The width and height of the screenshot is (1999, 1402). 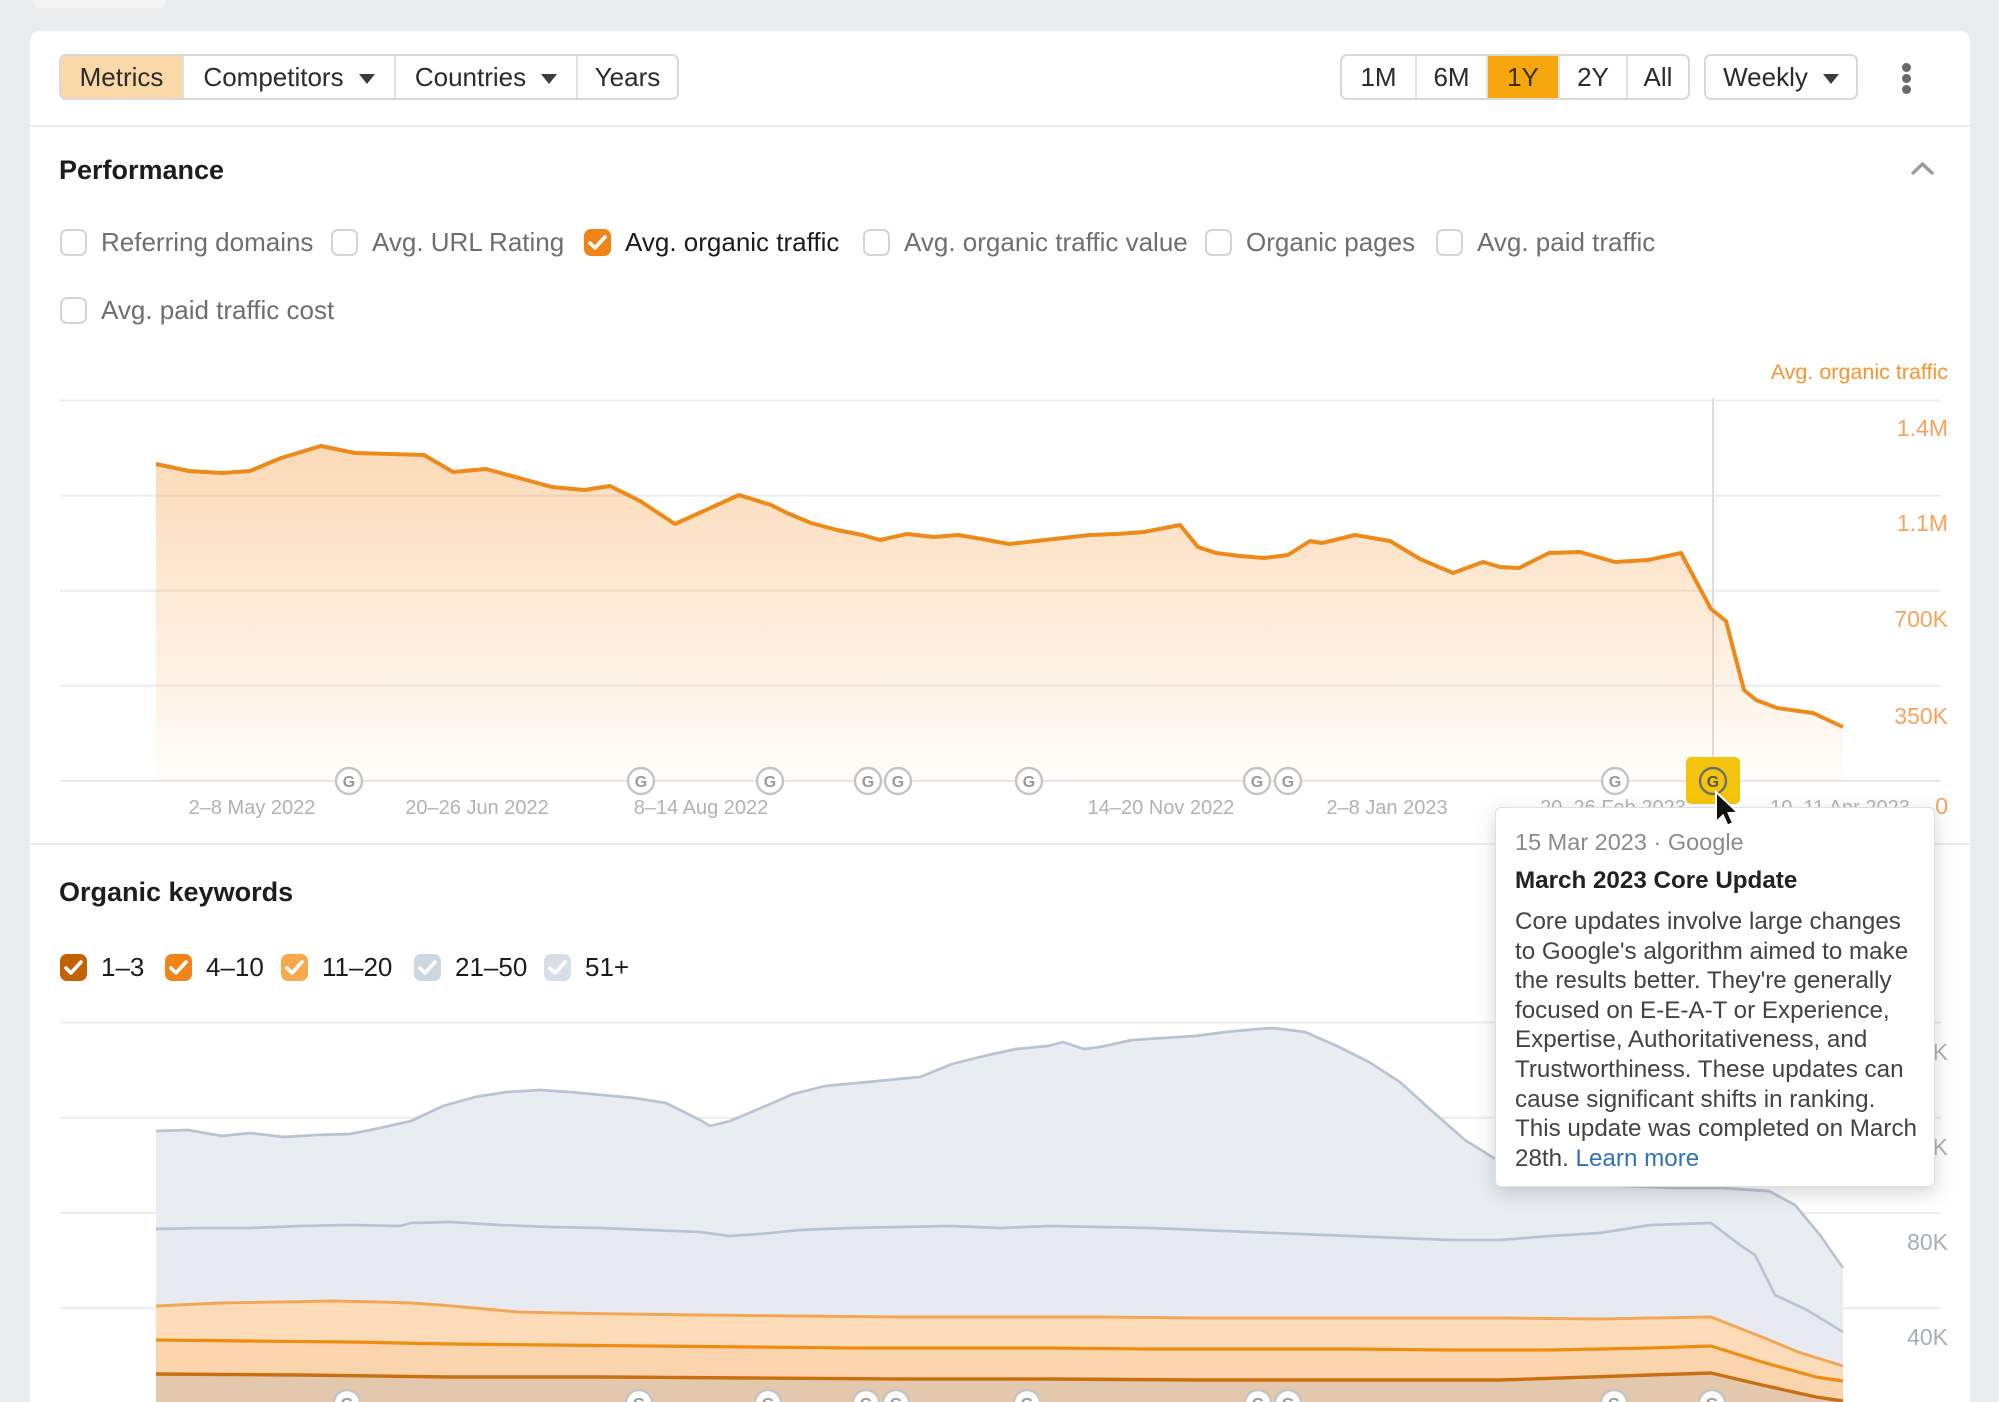 What do you see at coordinates (1921, 716) in the screenshot?
I see `svg-text: 350K` at bounding box center [1921, 716].